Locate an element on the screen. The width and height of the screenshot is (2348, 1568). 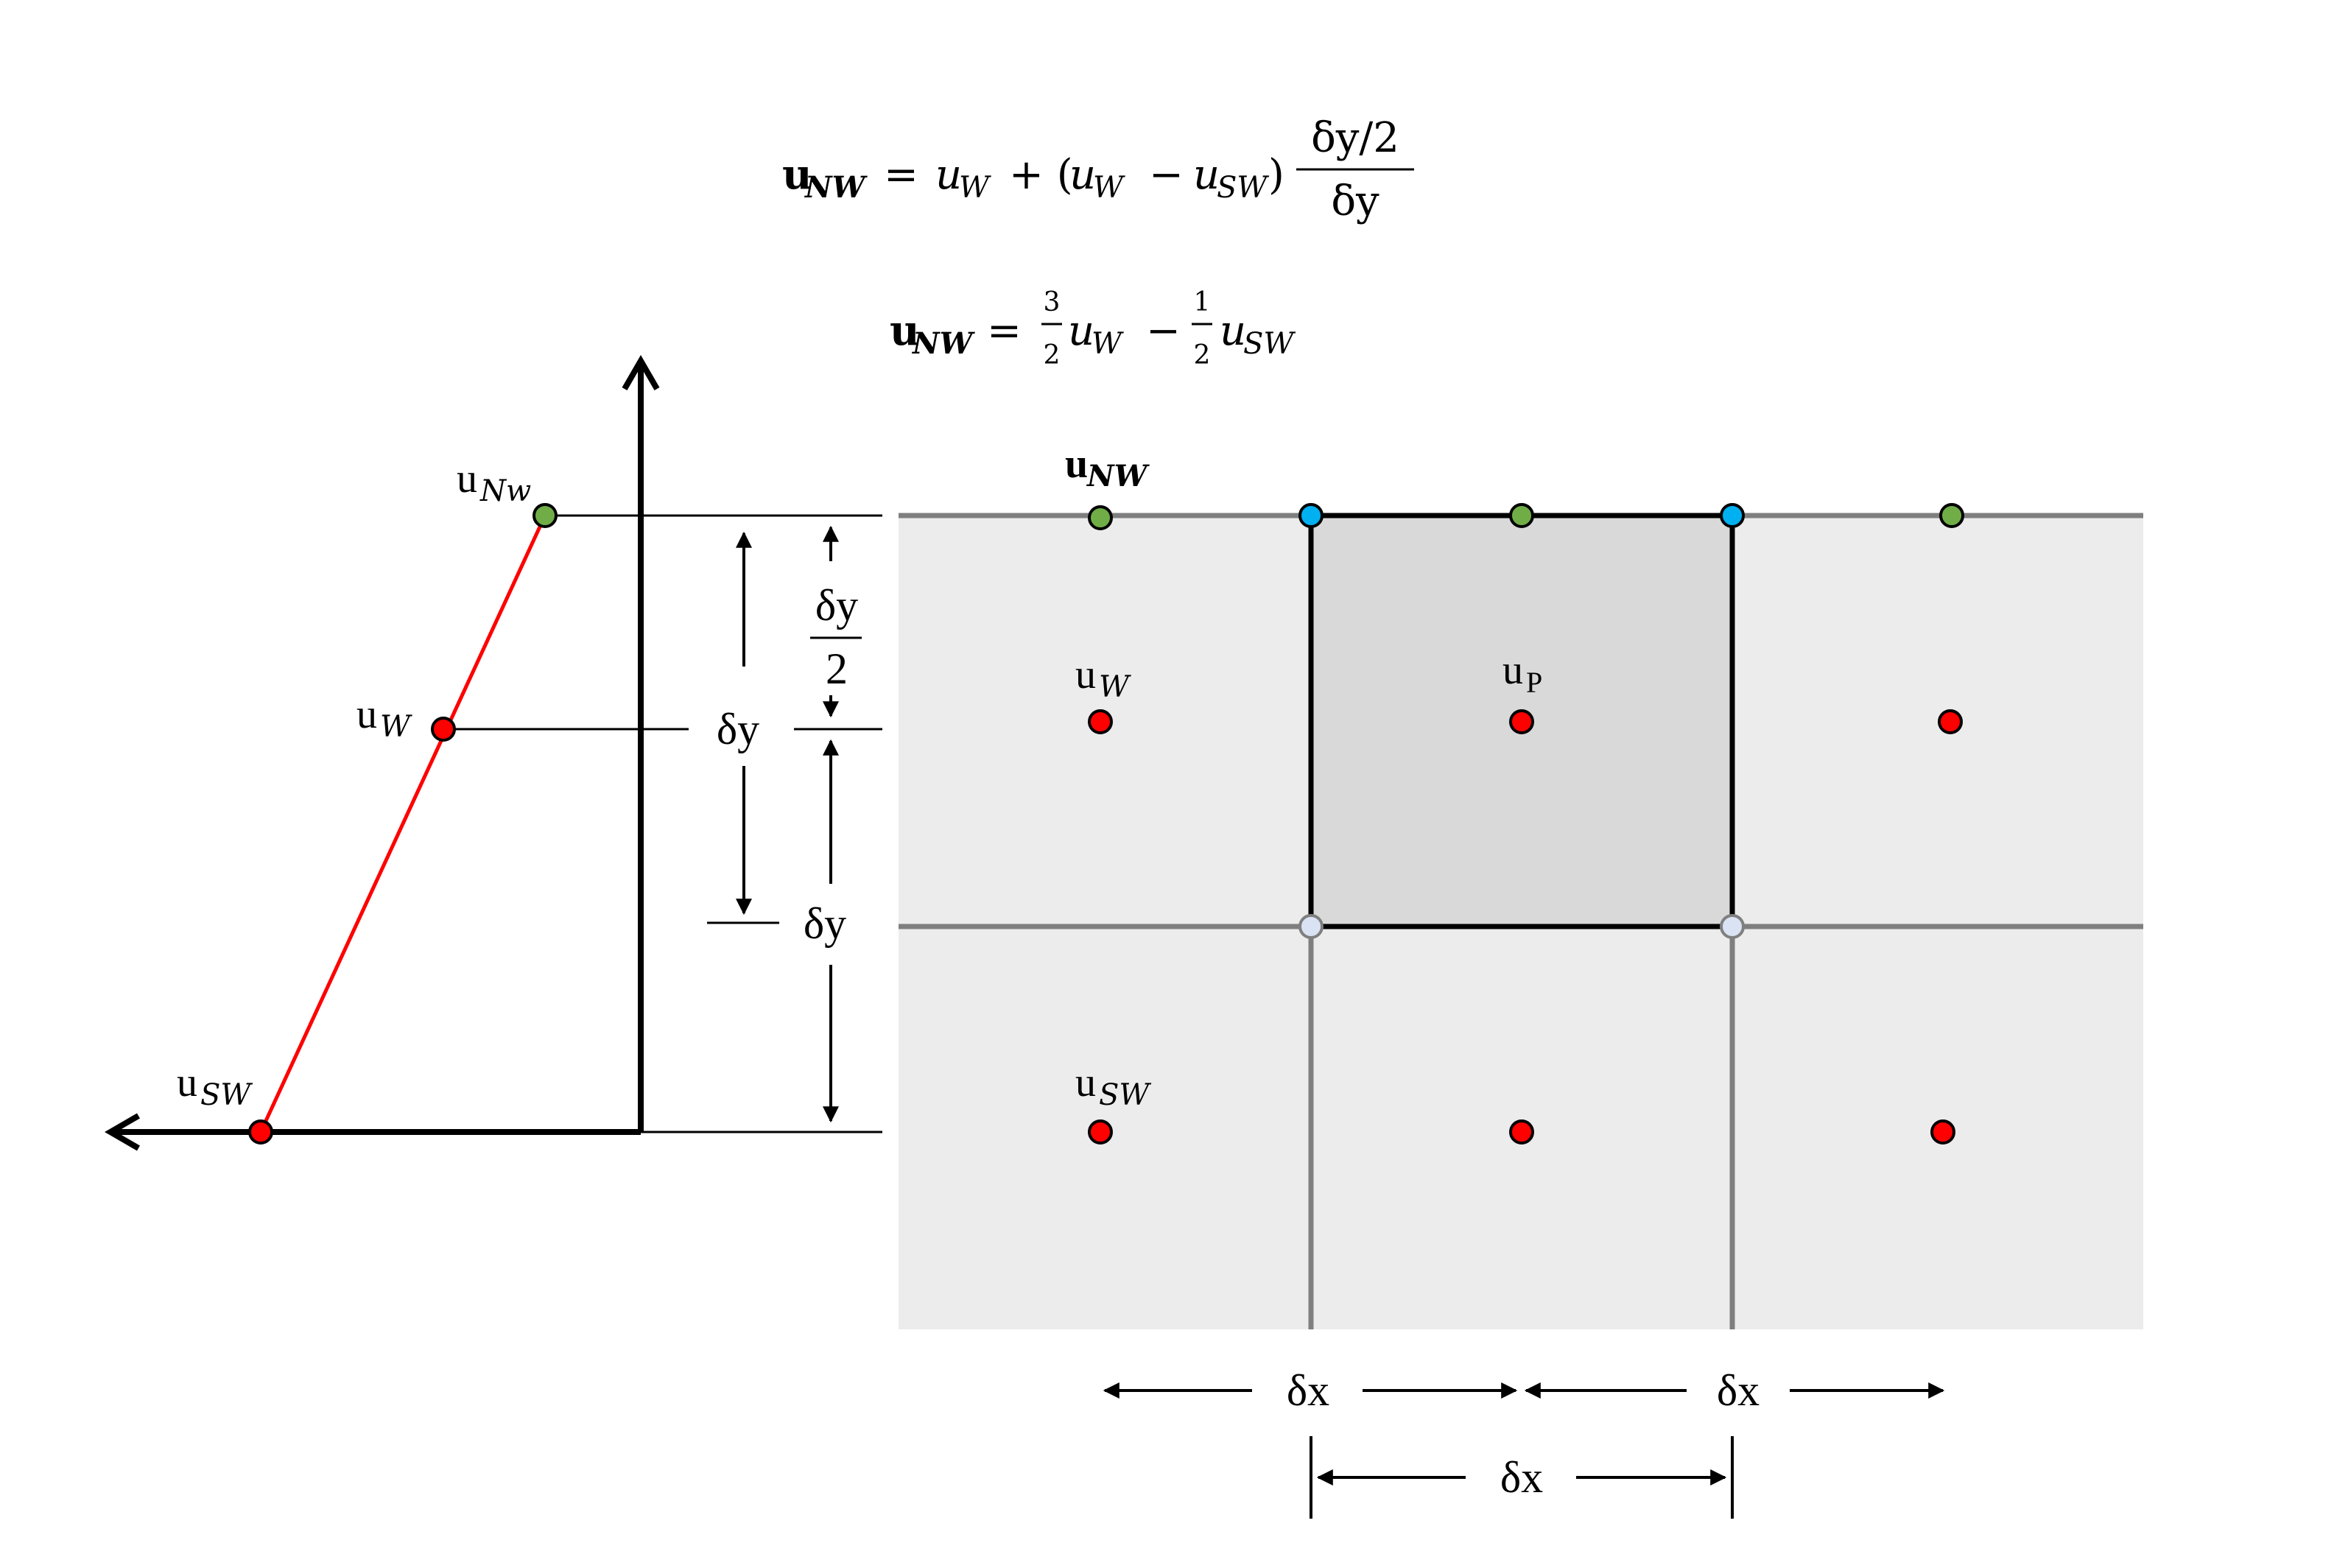
grid-node-une is located at coordinates (1951, 515).